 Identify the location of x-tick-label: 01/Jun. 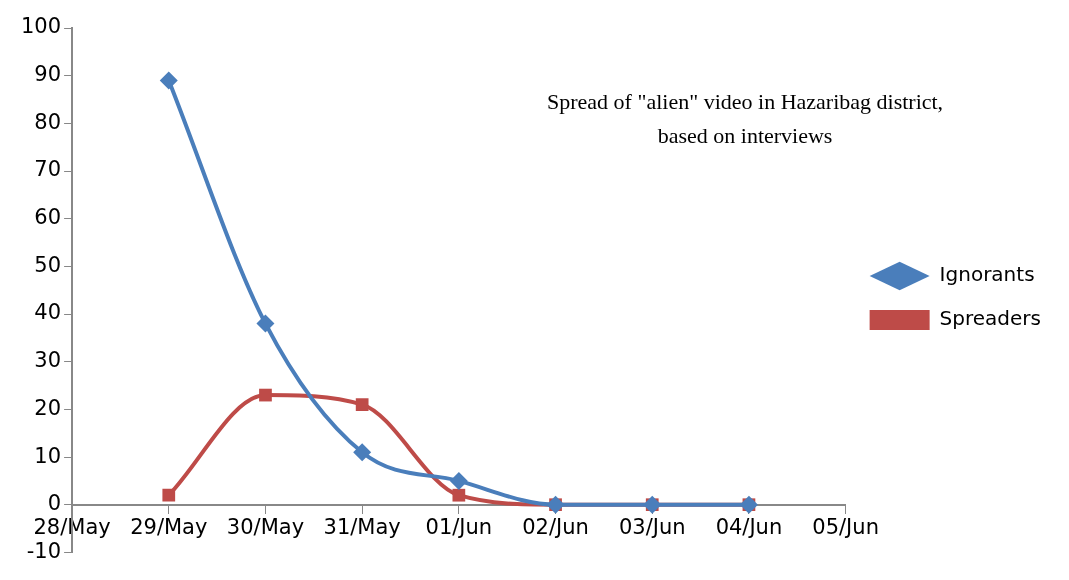
(459, 526).